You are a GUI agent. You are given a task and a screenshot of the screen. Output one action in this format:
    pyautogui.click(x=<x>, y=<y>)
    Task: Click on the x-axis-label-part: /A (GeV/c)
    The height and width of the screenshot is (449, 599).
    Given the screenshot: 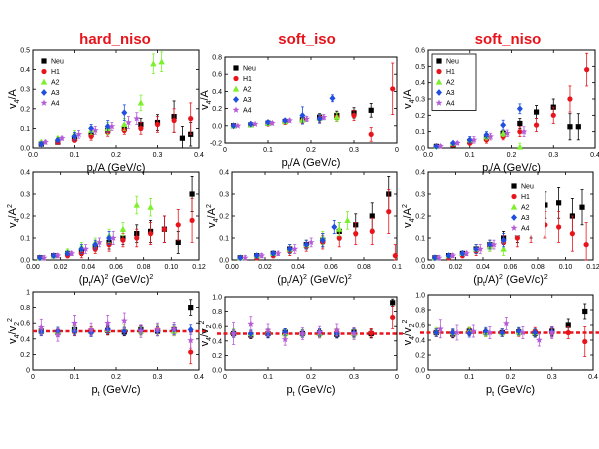 What is the action you would take?
    pyautogui.click(x=120, y=168)
    